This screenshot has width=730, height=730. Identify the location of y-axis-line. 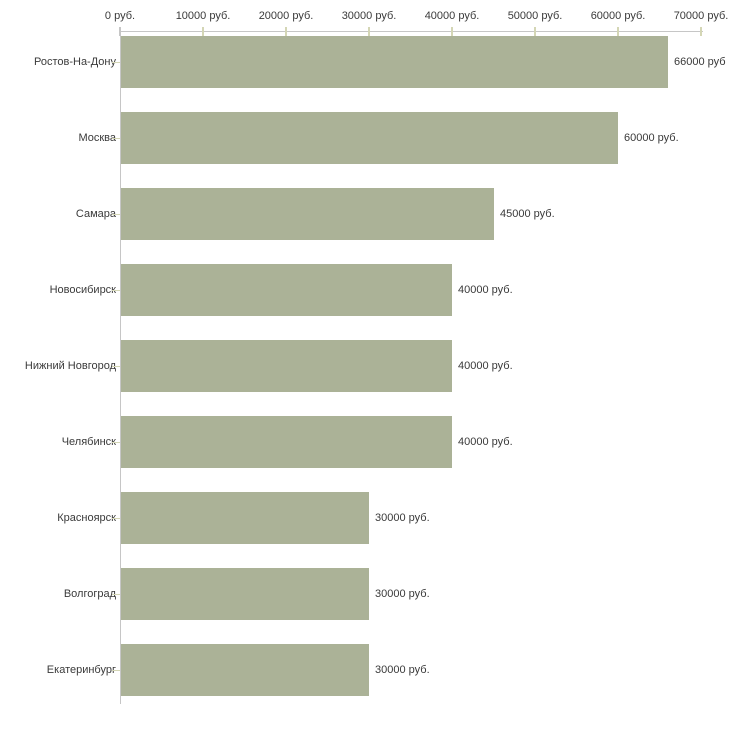
(120, 367).